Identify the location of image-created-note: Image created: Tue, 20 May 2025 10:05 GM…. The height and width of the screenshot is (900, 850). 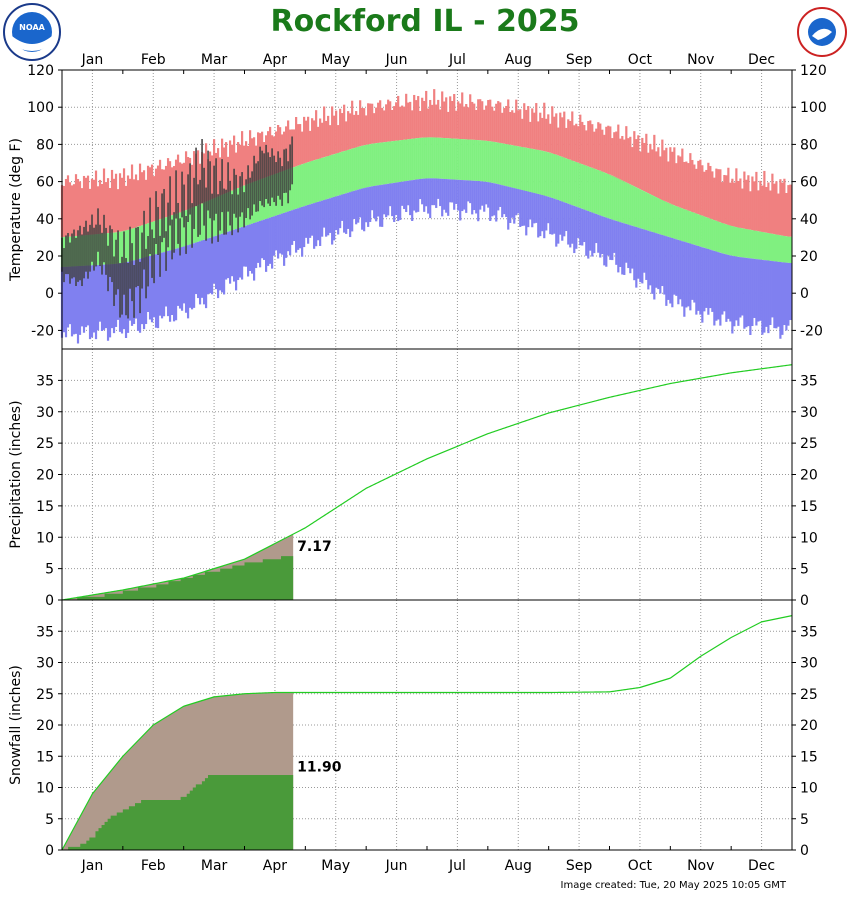
(673, 885).